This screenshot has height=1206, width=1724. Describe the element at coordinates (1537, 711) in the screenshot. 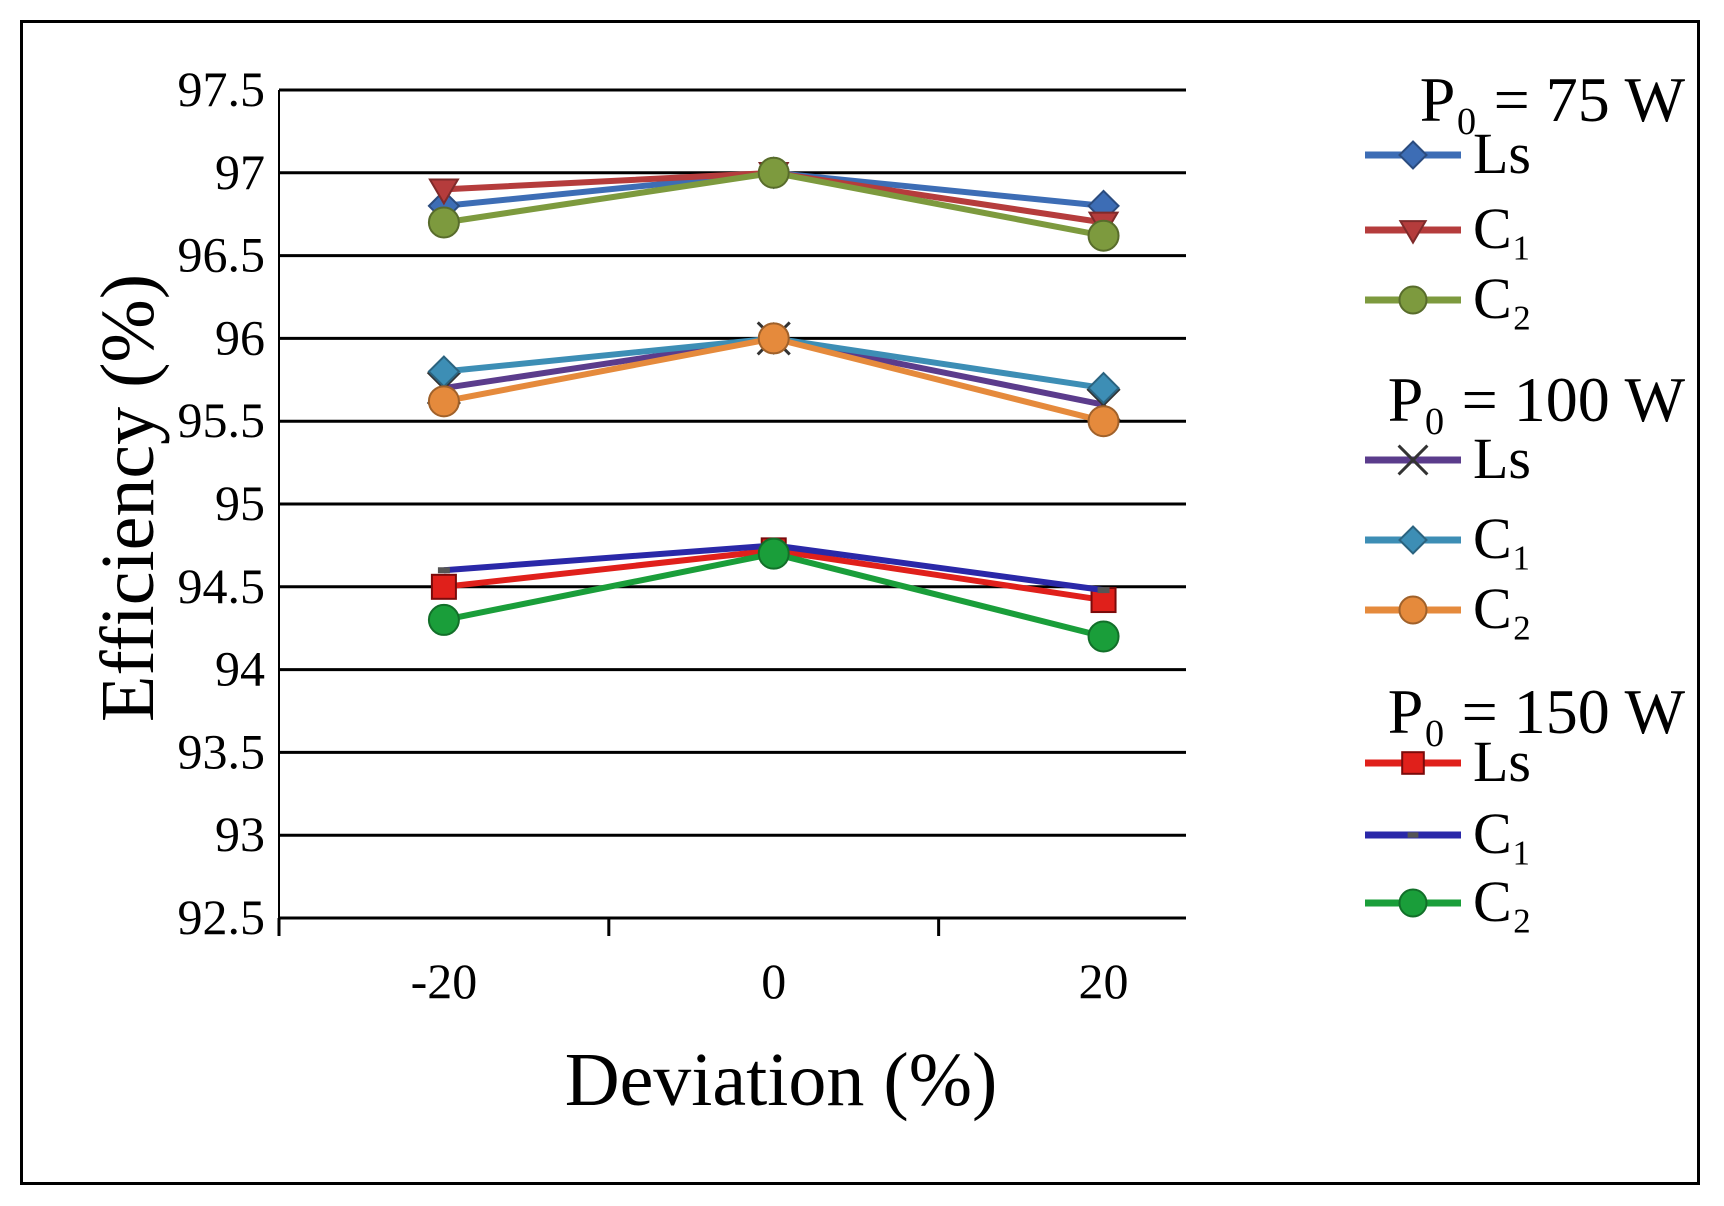

I see `legend-heading-2: P₀ = 150 W` at that location.